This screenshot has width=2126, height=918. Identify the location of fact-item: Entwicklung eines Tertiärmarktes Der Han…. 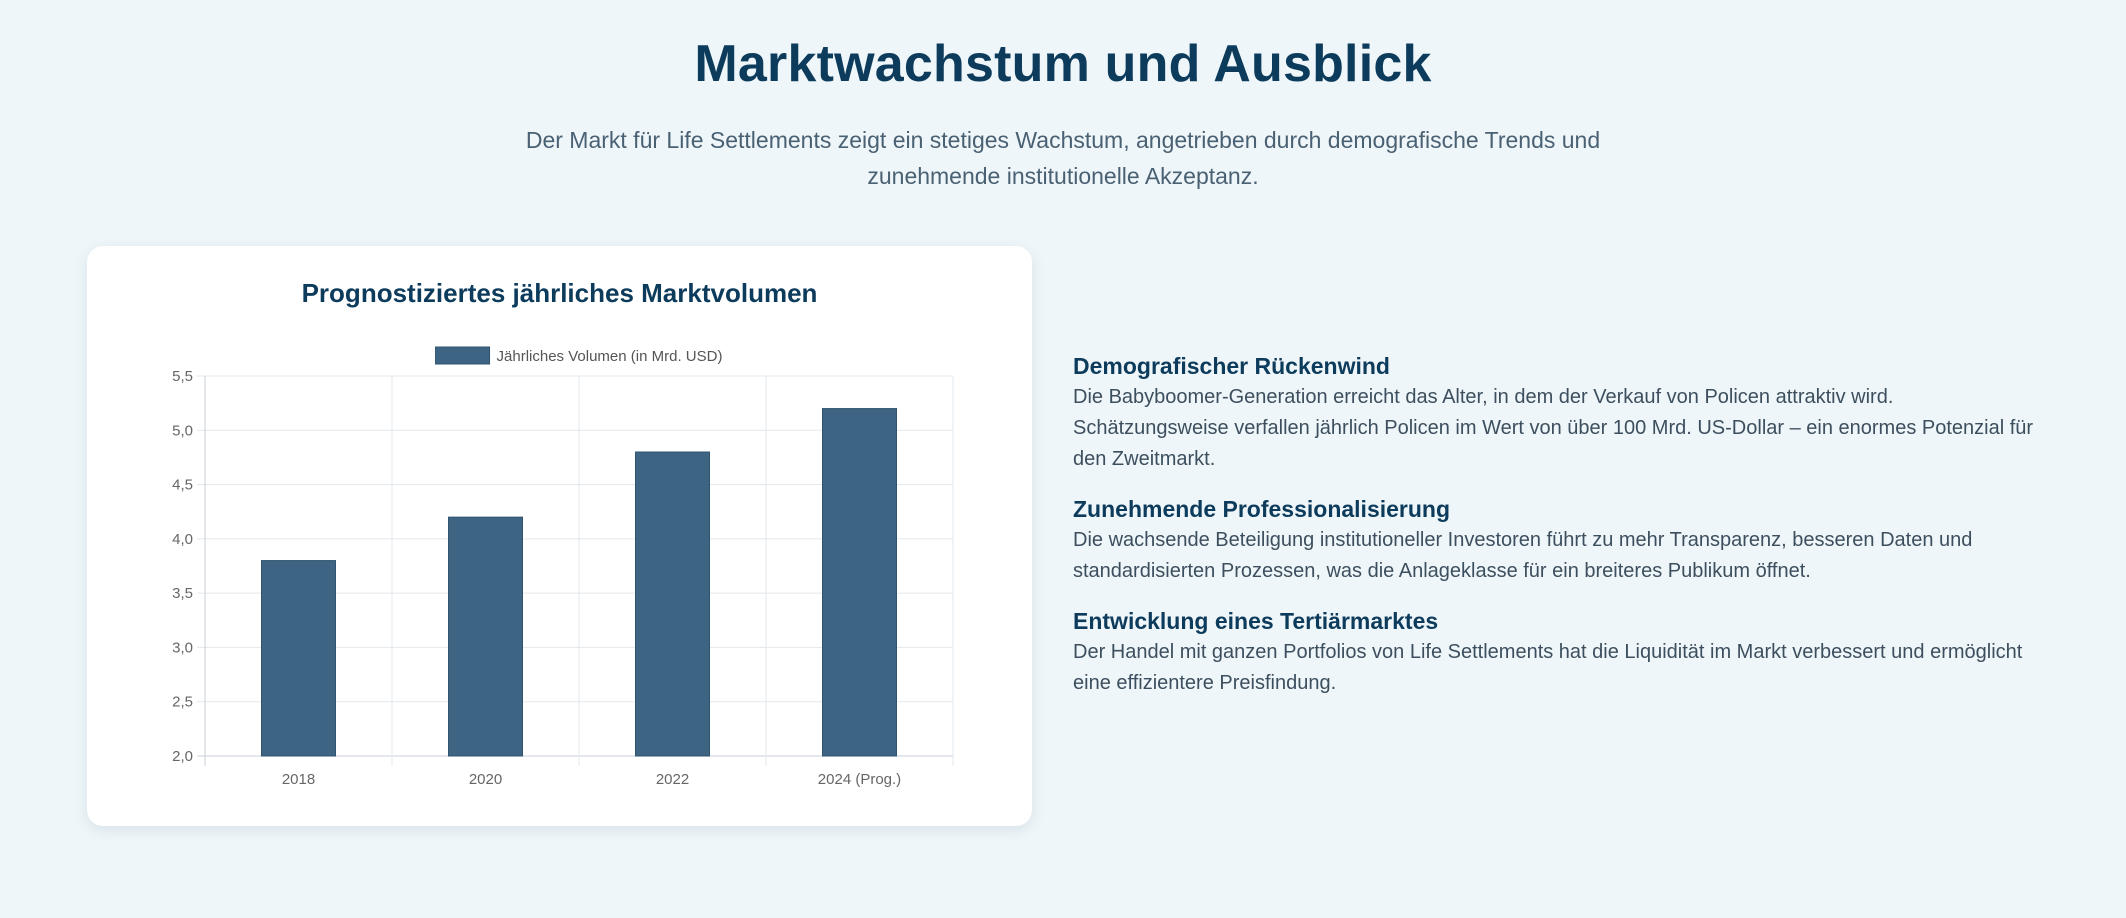
(1563, 652).